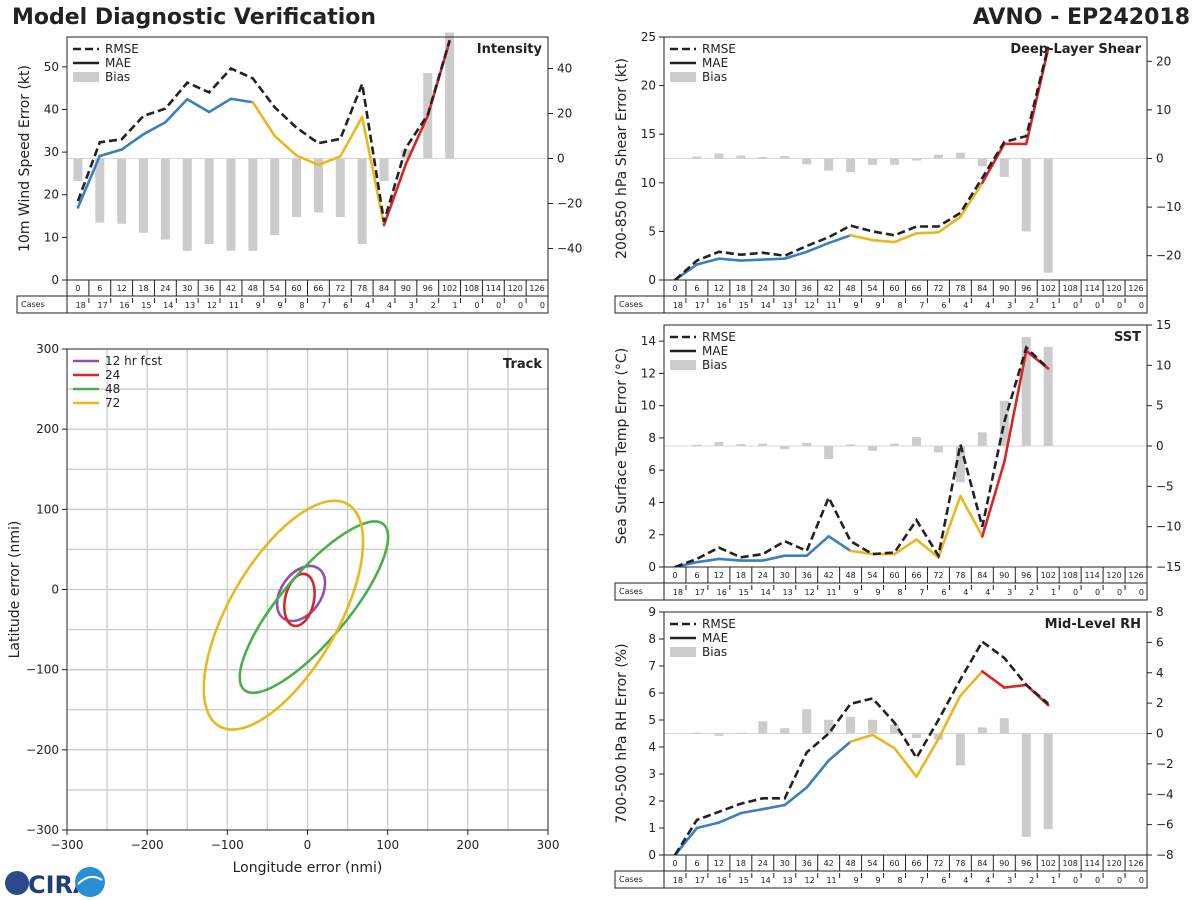 This screenshot has height=900, width=1200. Describe the element at coordinates (165, 288) in the screenshot. I see `lead-time-label: 24` at that location.